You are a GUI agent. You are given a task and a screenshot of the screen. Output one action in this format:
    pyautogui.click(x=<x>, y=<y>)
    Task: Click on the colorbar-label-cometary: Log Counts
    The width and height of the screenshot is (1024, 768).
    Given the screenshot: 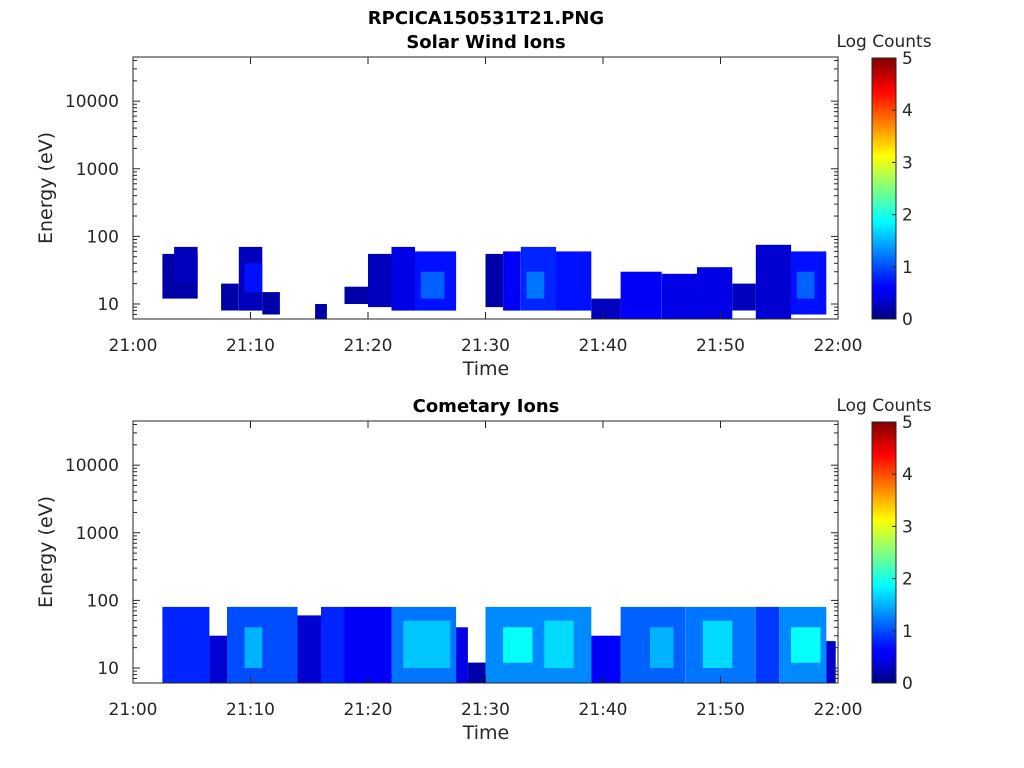 What is the action you would take?
    pyautogui.click(x=883, y=406)
    